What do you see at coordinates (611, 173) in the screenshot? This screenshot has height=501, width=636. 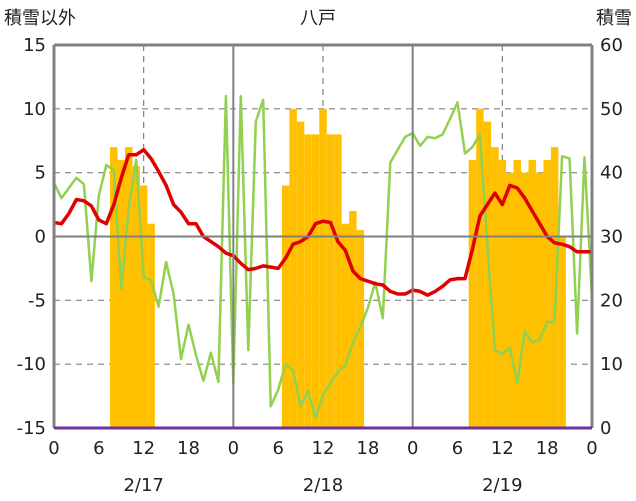 I see `right-tick-label: 40` at bounding box center [611, 173].